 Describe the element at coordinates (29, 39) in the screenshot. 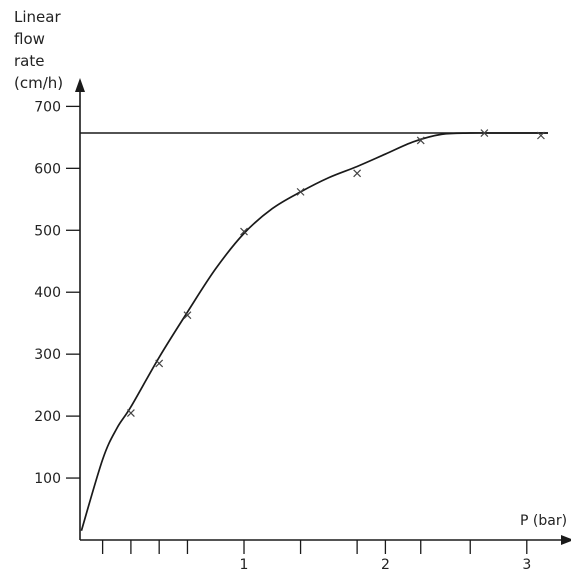

I see `y-axis-title-line: flow` at that location.